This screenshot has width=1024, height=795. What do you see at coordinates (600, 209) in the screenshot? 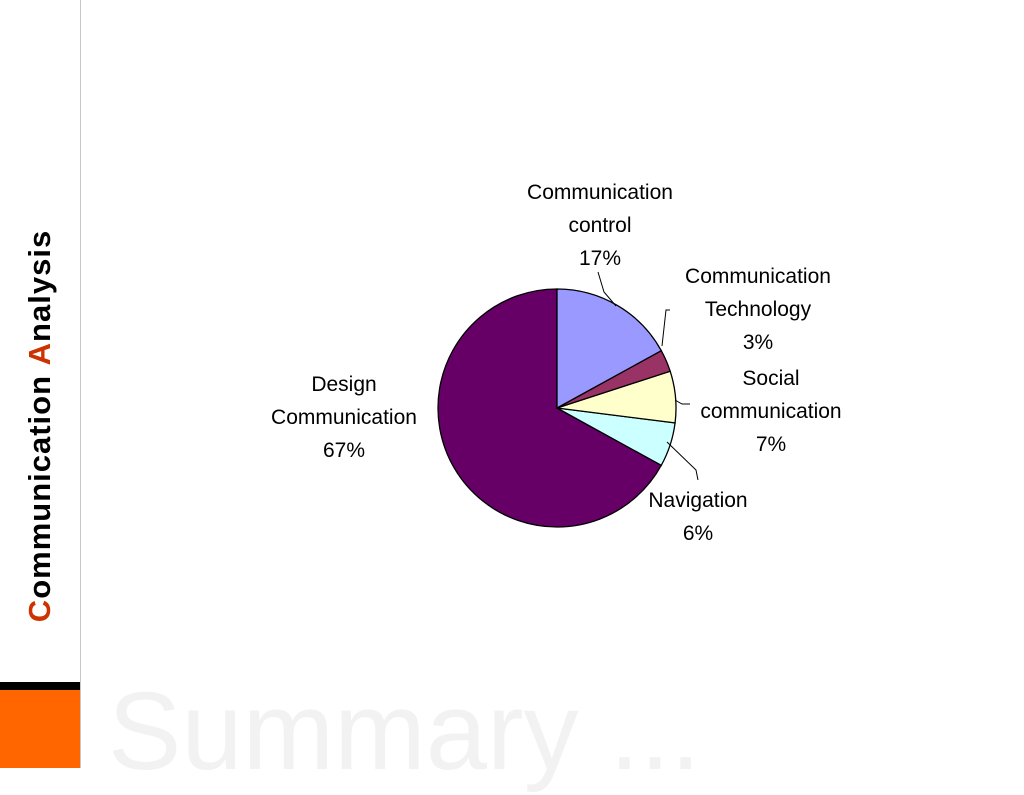
I see `category-label: Communication control` at bounding box center [600, 209].